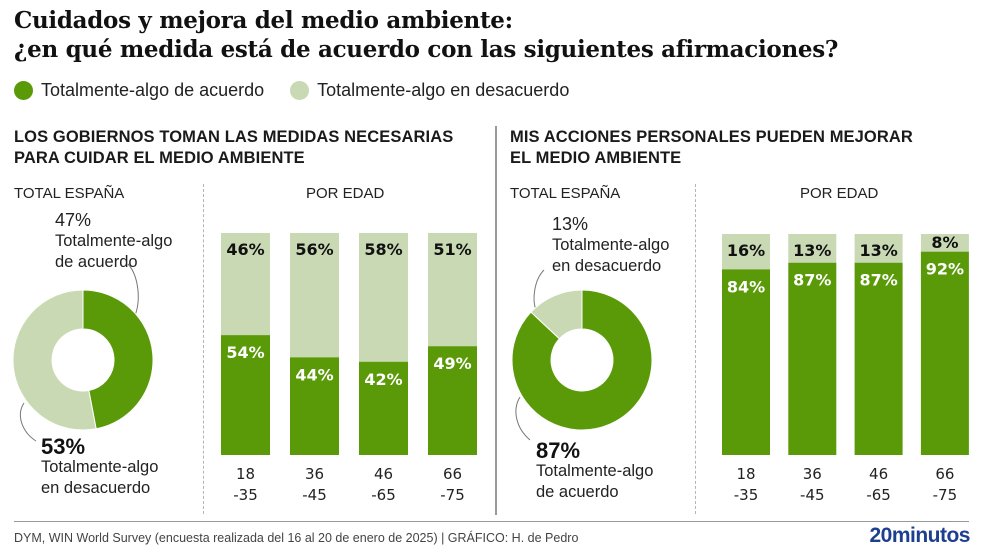 The image size is (990, 556). What do you see at coordinates (452, 249) in the screenshot?
I see `panel-1-label-disagree: 51%` at bounding box center [452, 249].